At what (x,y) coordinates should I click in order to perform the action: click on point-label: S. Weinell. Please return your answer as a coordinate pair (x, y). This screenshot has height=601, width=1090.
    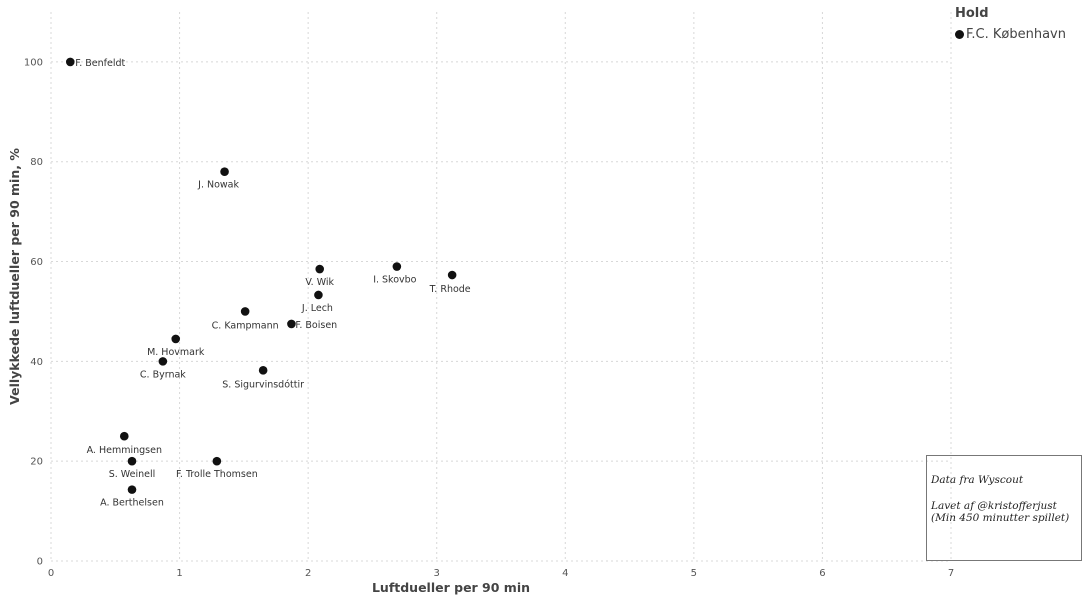
    Looking at the image, I should click on (132, 474).